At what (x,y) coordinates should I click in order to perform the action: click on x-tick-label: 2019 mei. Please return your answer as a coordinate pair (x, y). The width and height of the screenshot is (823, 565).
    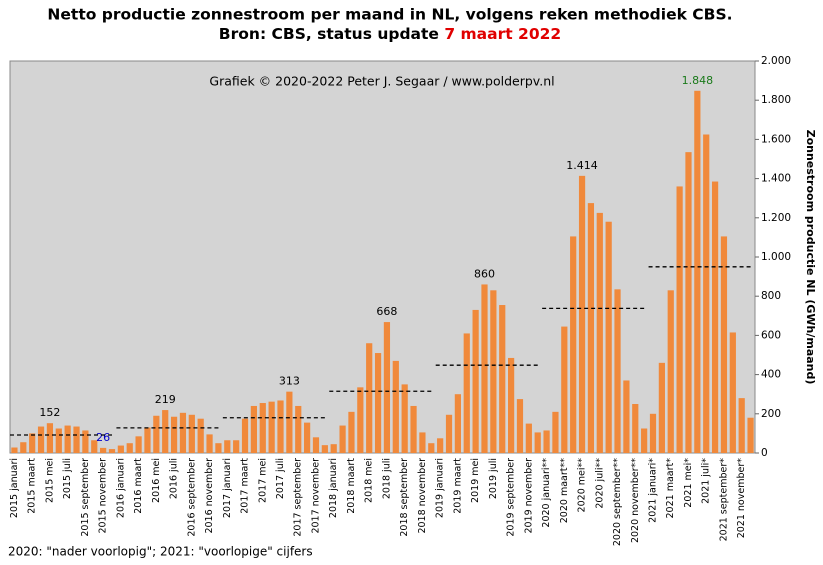
    Looking at the image, I should click on (475, 480).